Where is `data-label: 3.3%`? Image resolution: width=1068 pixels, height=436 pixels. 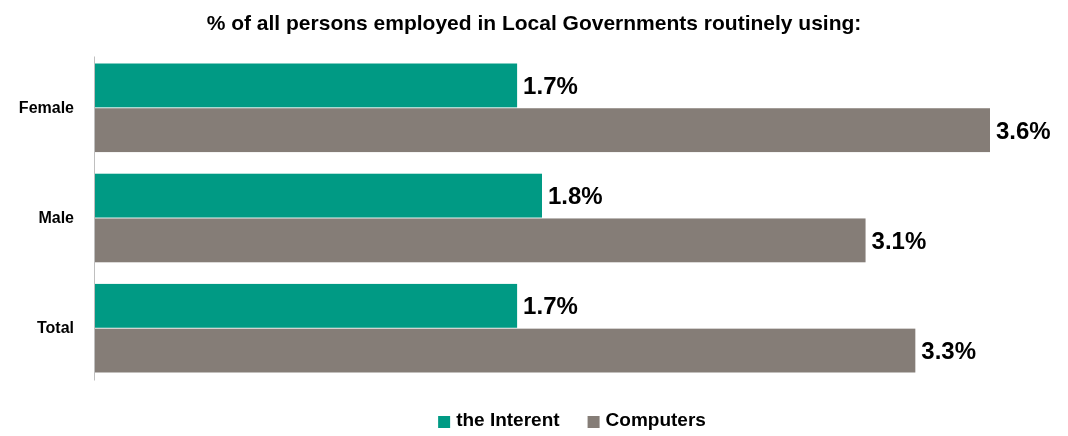 data-label: 3.3% is located at coordinates (949, 350).